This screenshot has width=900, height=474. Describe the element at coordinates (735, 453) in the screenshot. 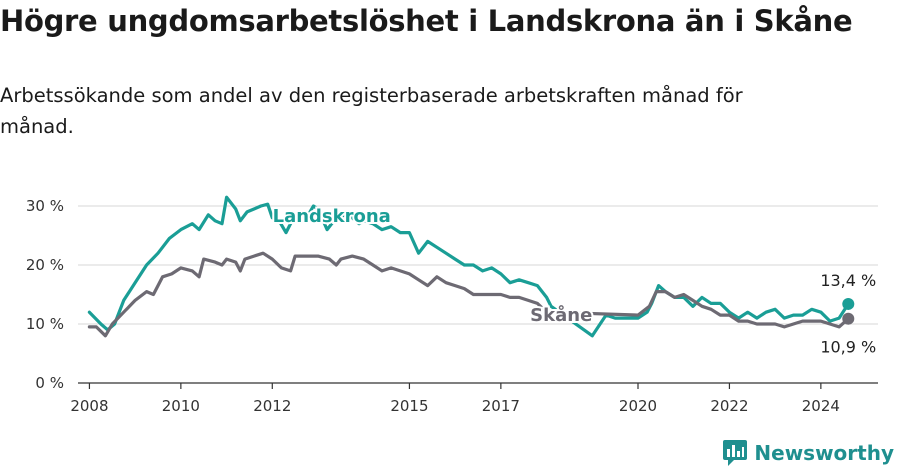

I see `newsworthy-logo-icon` at that location.